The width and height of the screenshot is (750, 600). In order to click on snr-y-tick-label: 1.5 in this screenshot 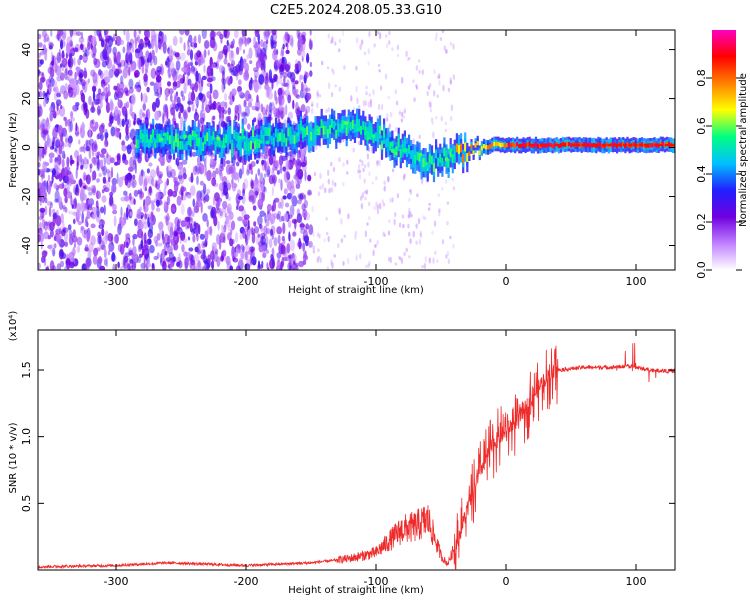, I will do `click(26, 370)`.